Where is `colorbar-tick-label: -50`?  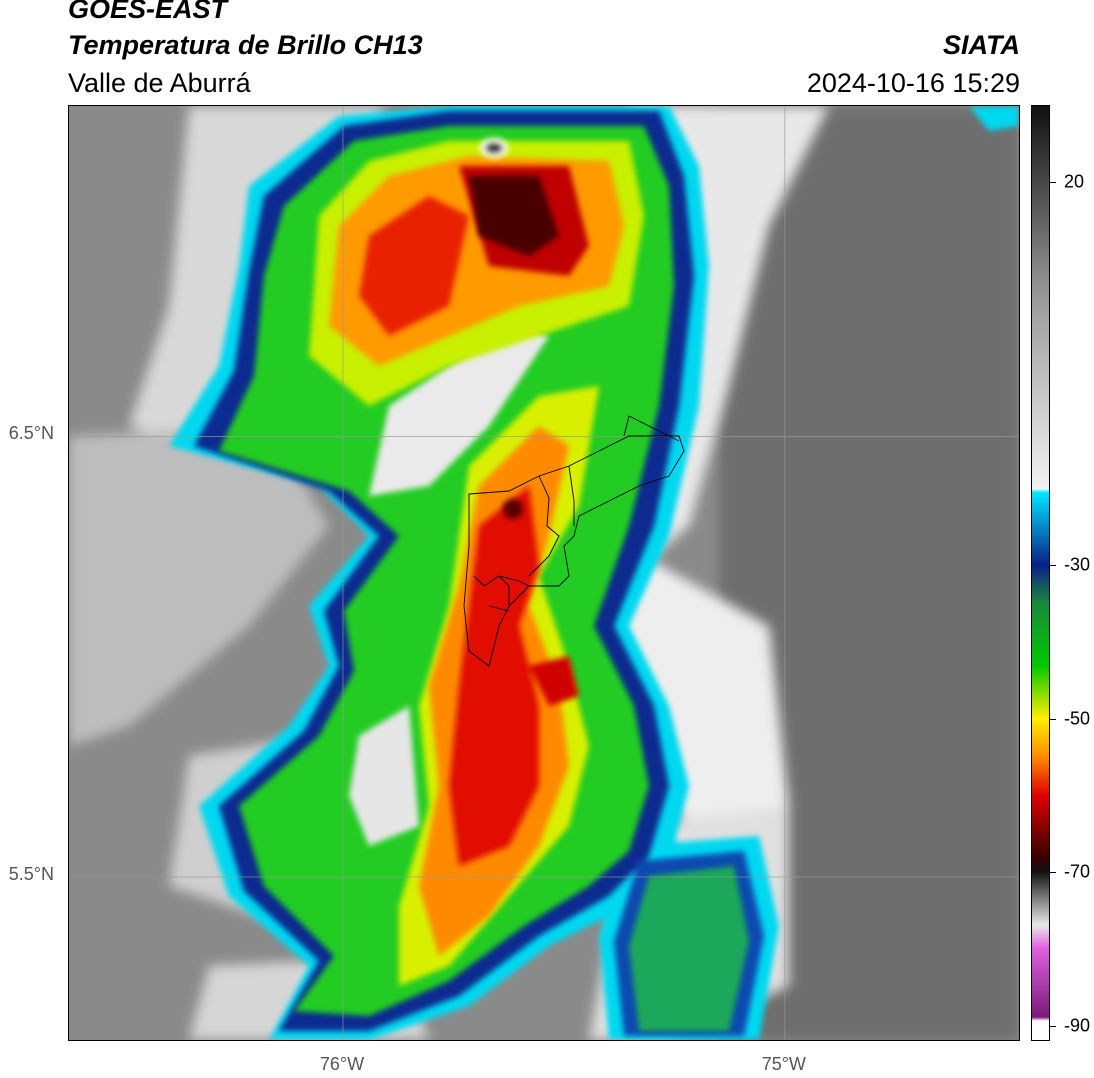
colorbar-tick-label: -50 is located at coordinates (1077, 718).